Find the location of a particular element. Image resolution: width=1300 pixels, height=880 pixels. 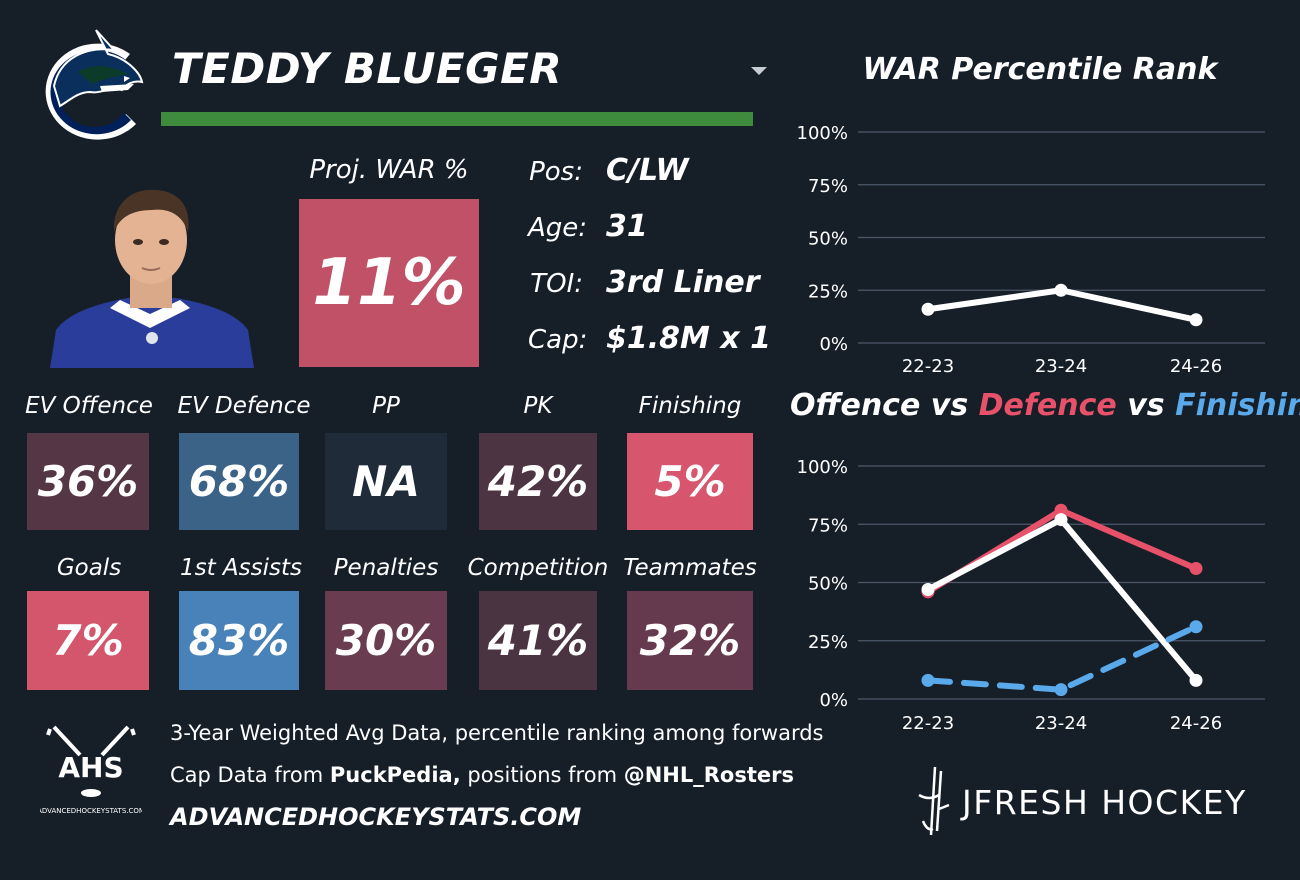

metric-box-1st-assists: 83% is located at coordinates (239, 640).